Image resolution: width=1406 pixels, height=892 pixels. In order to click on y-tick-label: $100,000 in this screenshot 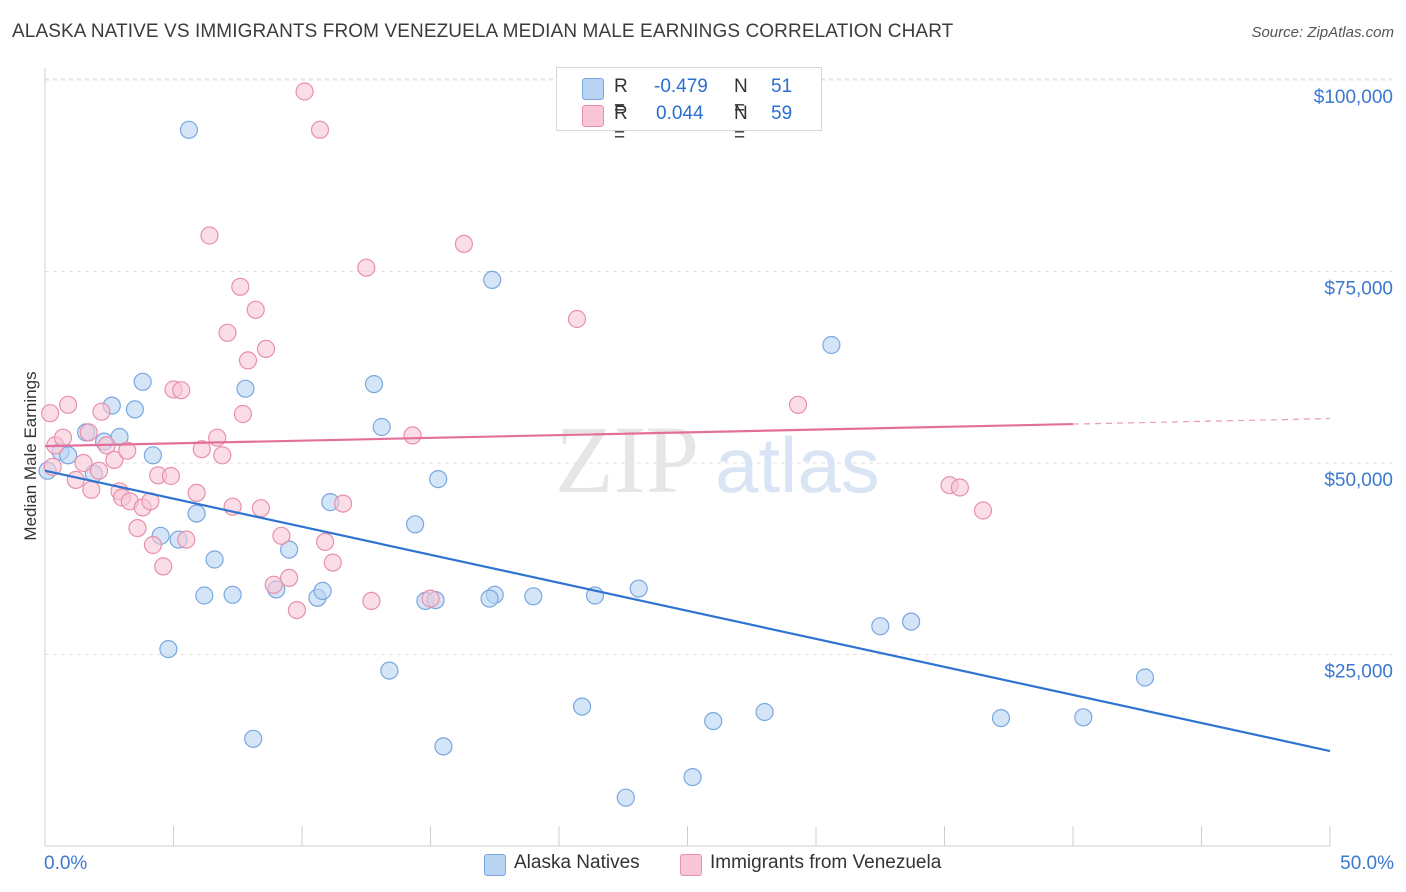, I will do `click(1353, 97)`.